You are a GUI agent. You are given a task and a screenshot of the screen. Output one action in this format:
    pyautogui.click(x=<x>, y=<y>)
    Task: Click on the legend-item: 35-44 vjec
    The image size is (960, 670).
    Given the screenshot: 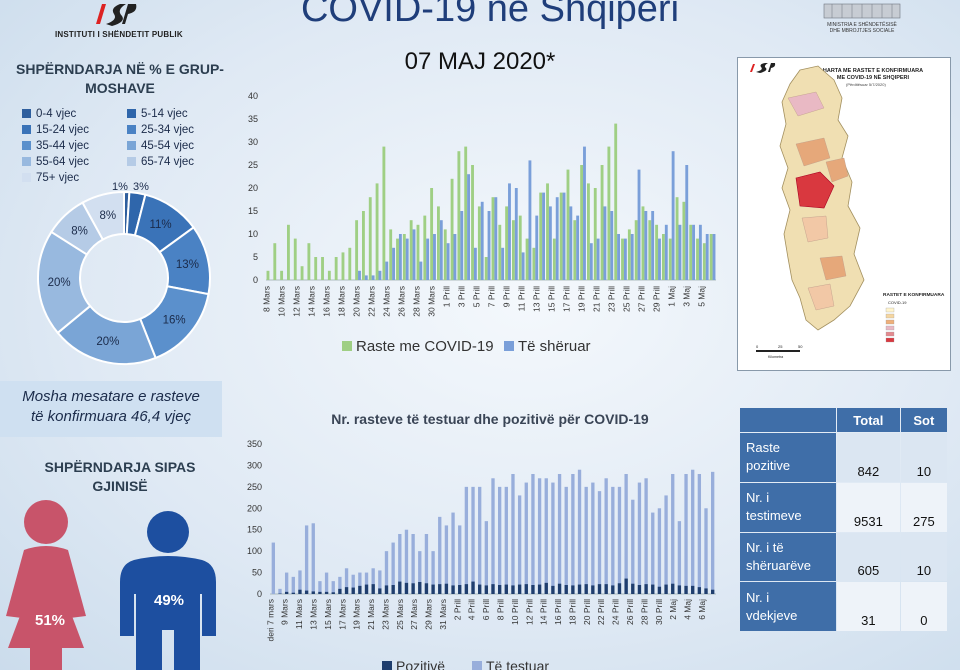 What is the action you would take?
    pyautogui.click(x=74, y=145)
    